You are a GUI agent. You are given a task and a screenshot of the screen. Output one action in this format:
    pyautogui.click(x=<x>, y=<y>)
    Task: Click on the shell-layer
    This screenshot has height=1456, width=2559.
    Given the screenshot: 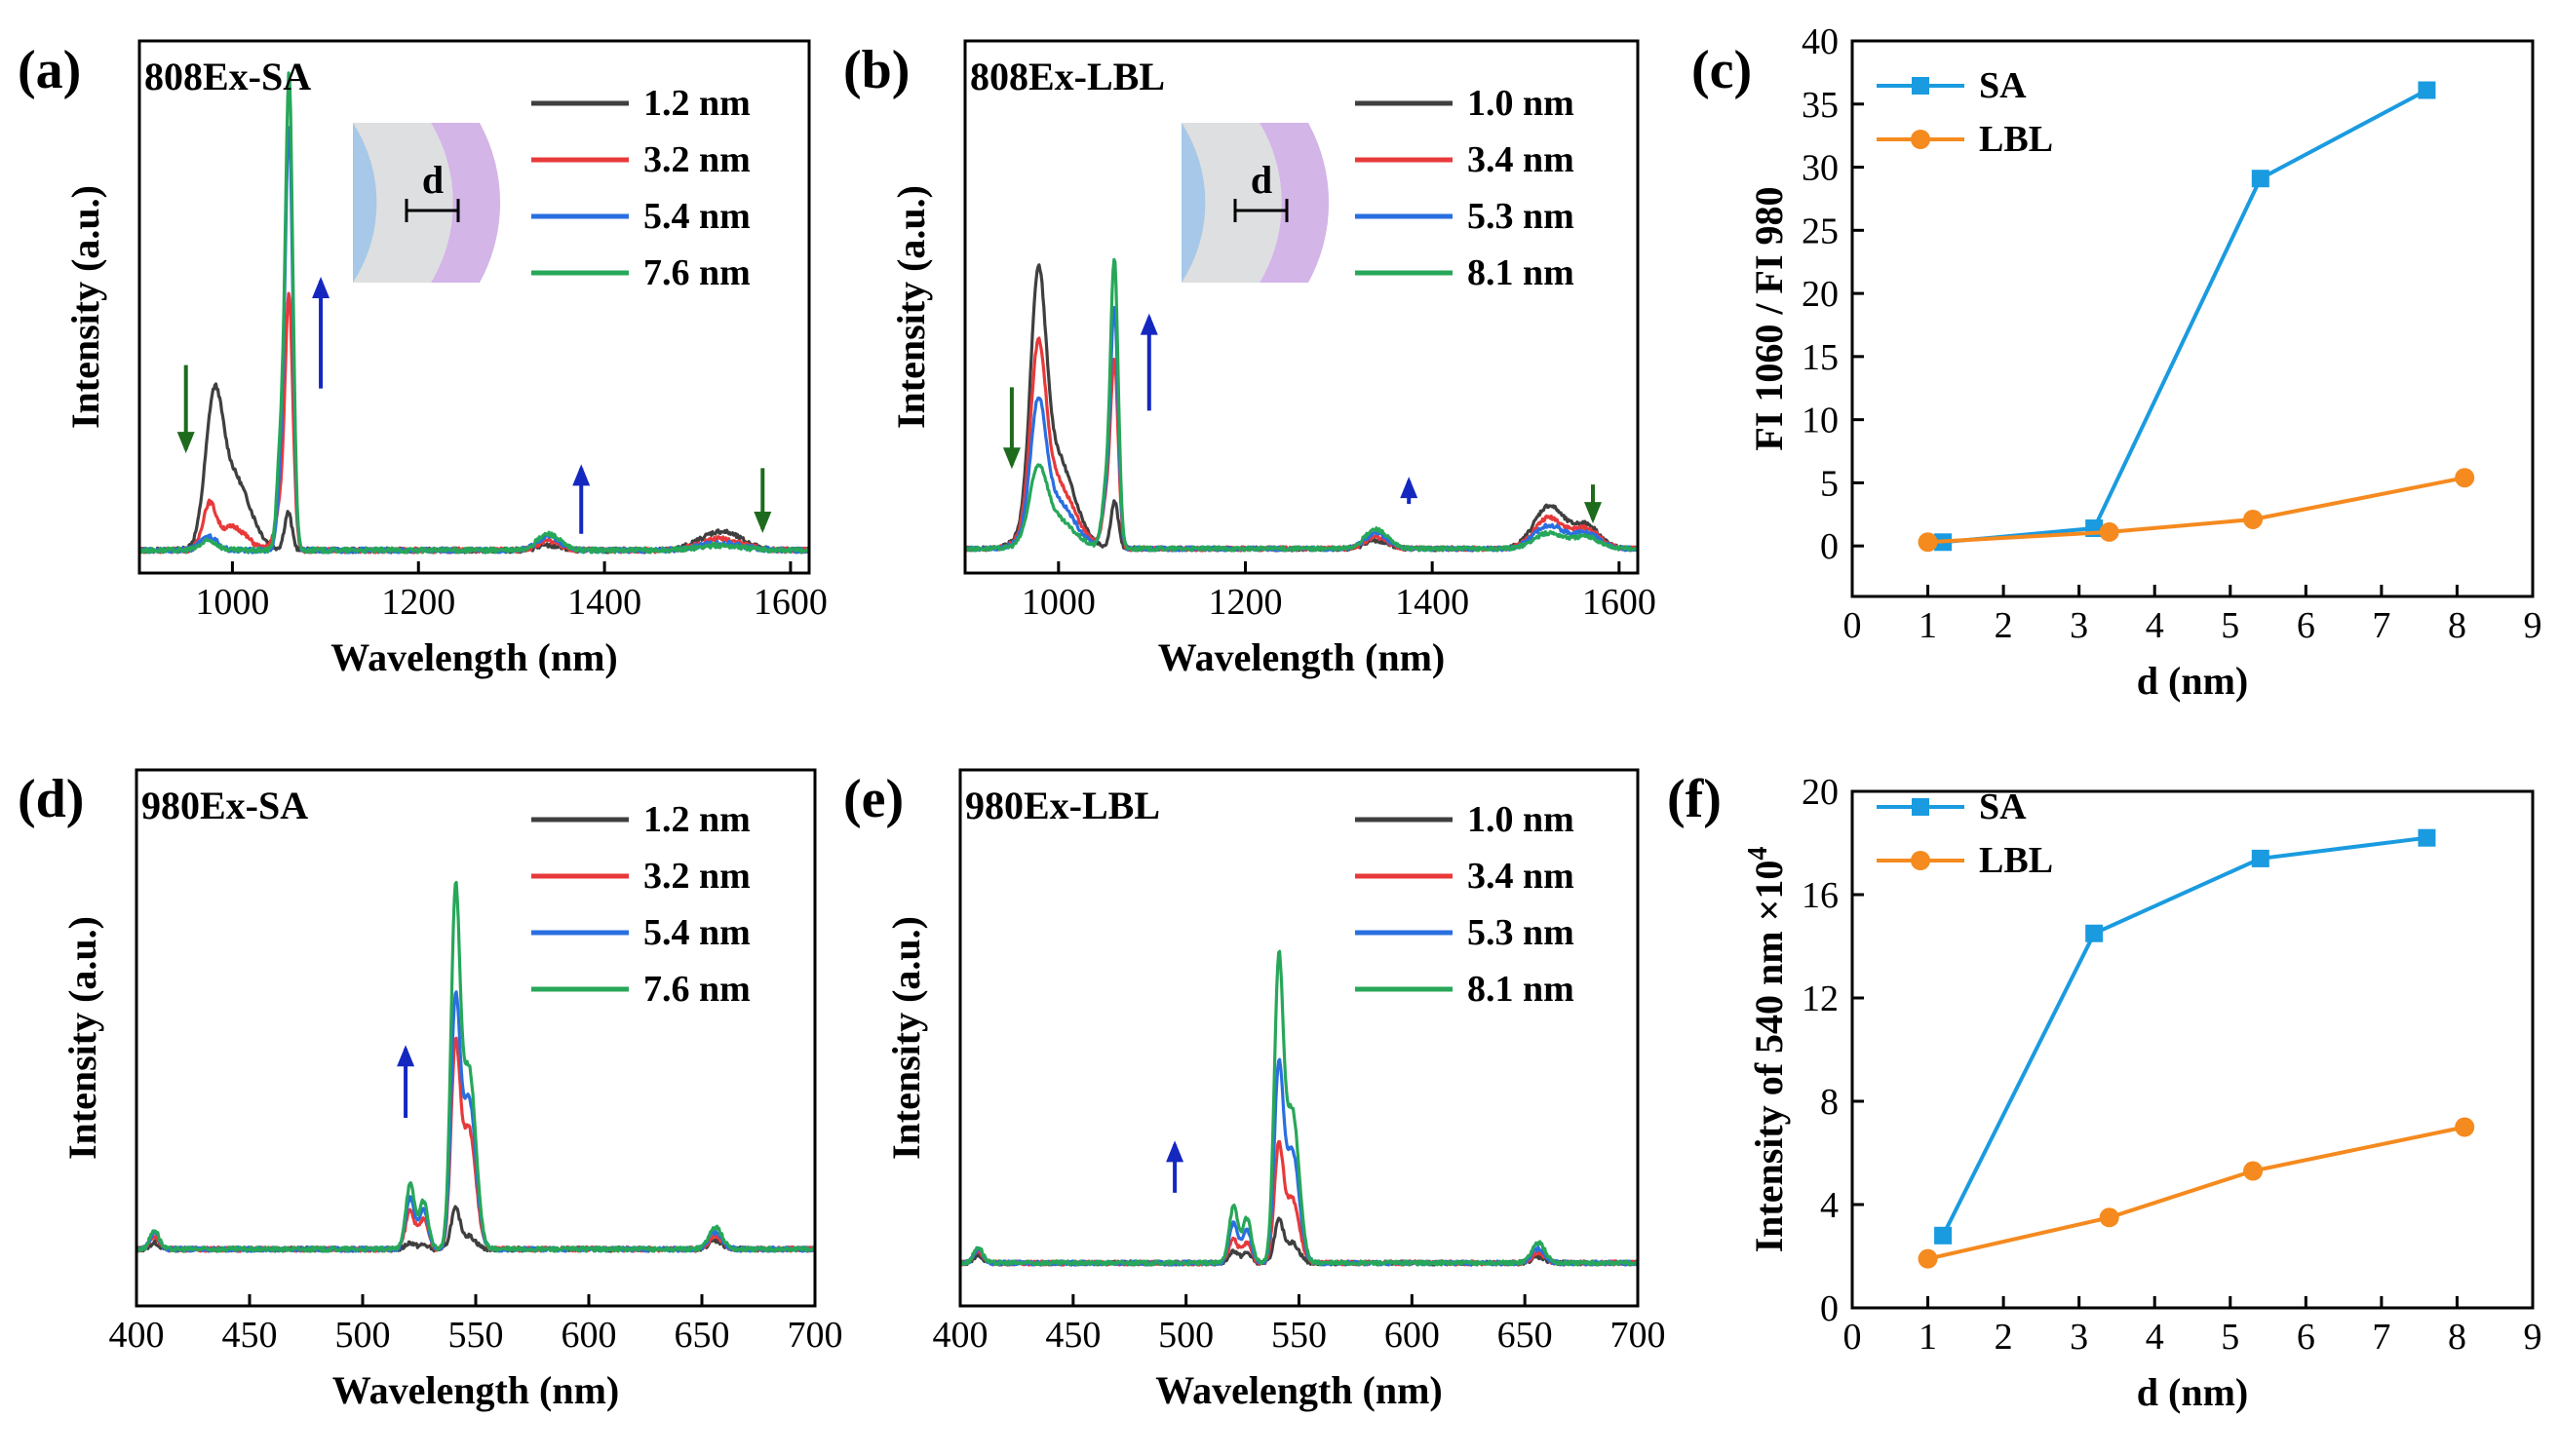 What is the action you would take?
    pyautogui.click(x=1295, y=203)
    